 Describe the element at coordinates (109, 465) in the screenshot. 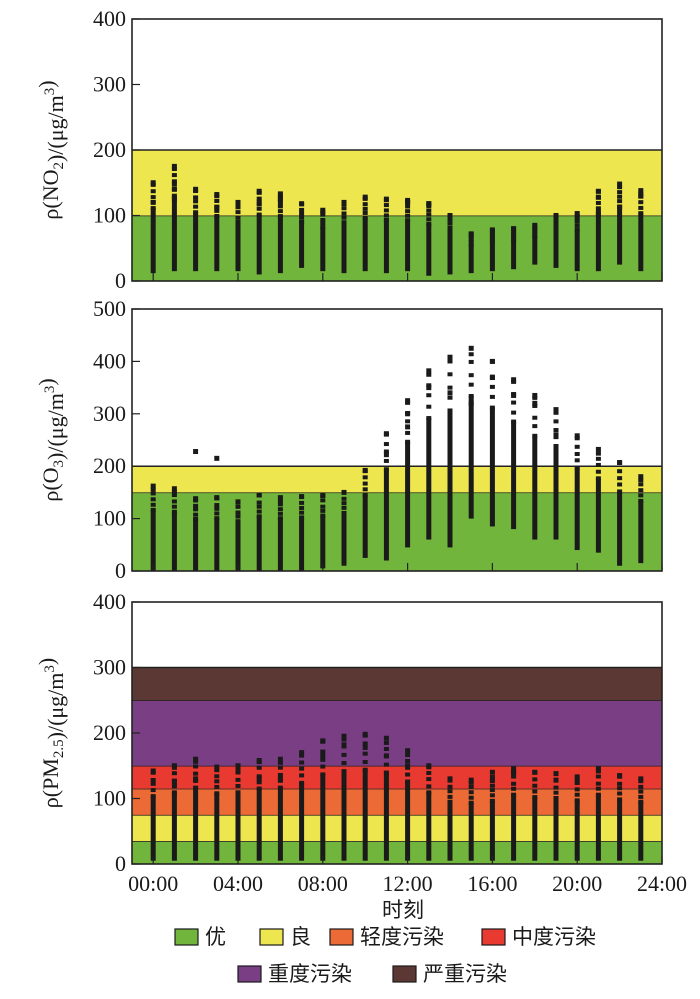

I see `y-tick-label: 200` at that location.